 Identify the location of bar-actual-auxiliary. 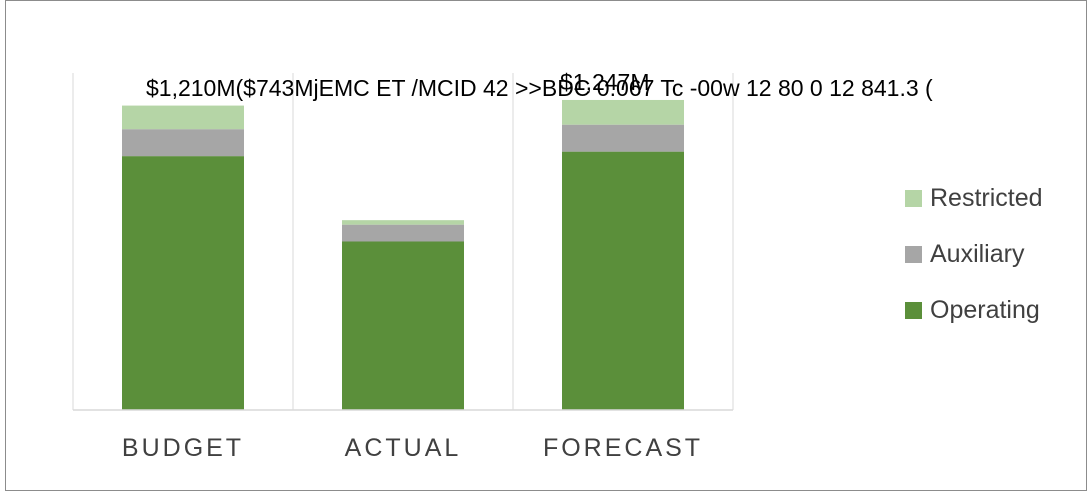
(403, 233).